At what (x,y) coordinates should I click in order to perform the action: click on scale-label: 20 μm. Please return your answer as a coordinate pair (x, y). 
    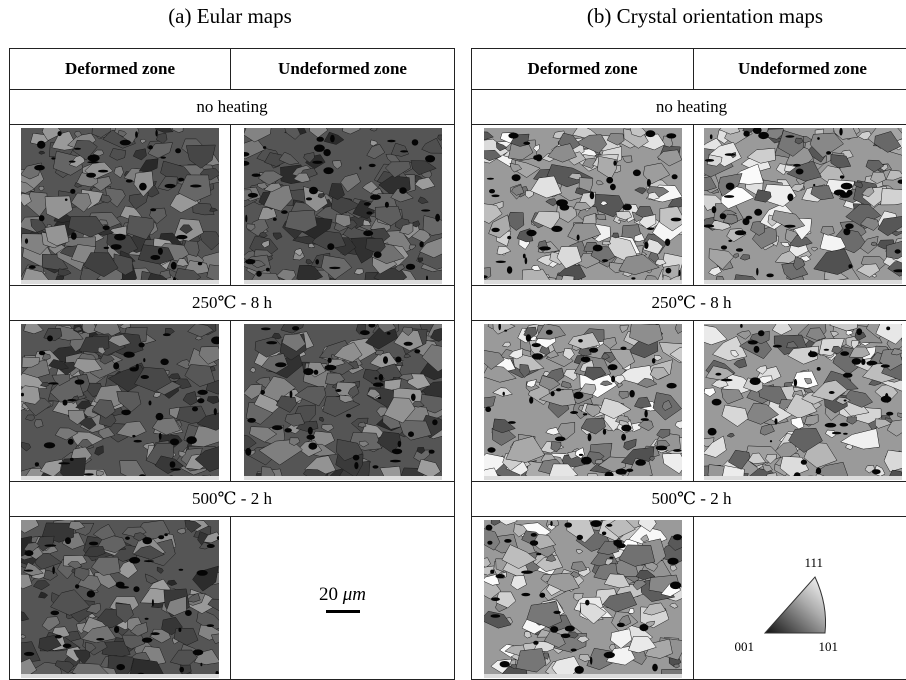
    Looking at the image, I should click on (342, 595).